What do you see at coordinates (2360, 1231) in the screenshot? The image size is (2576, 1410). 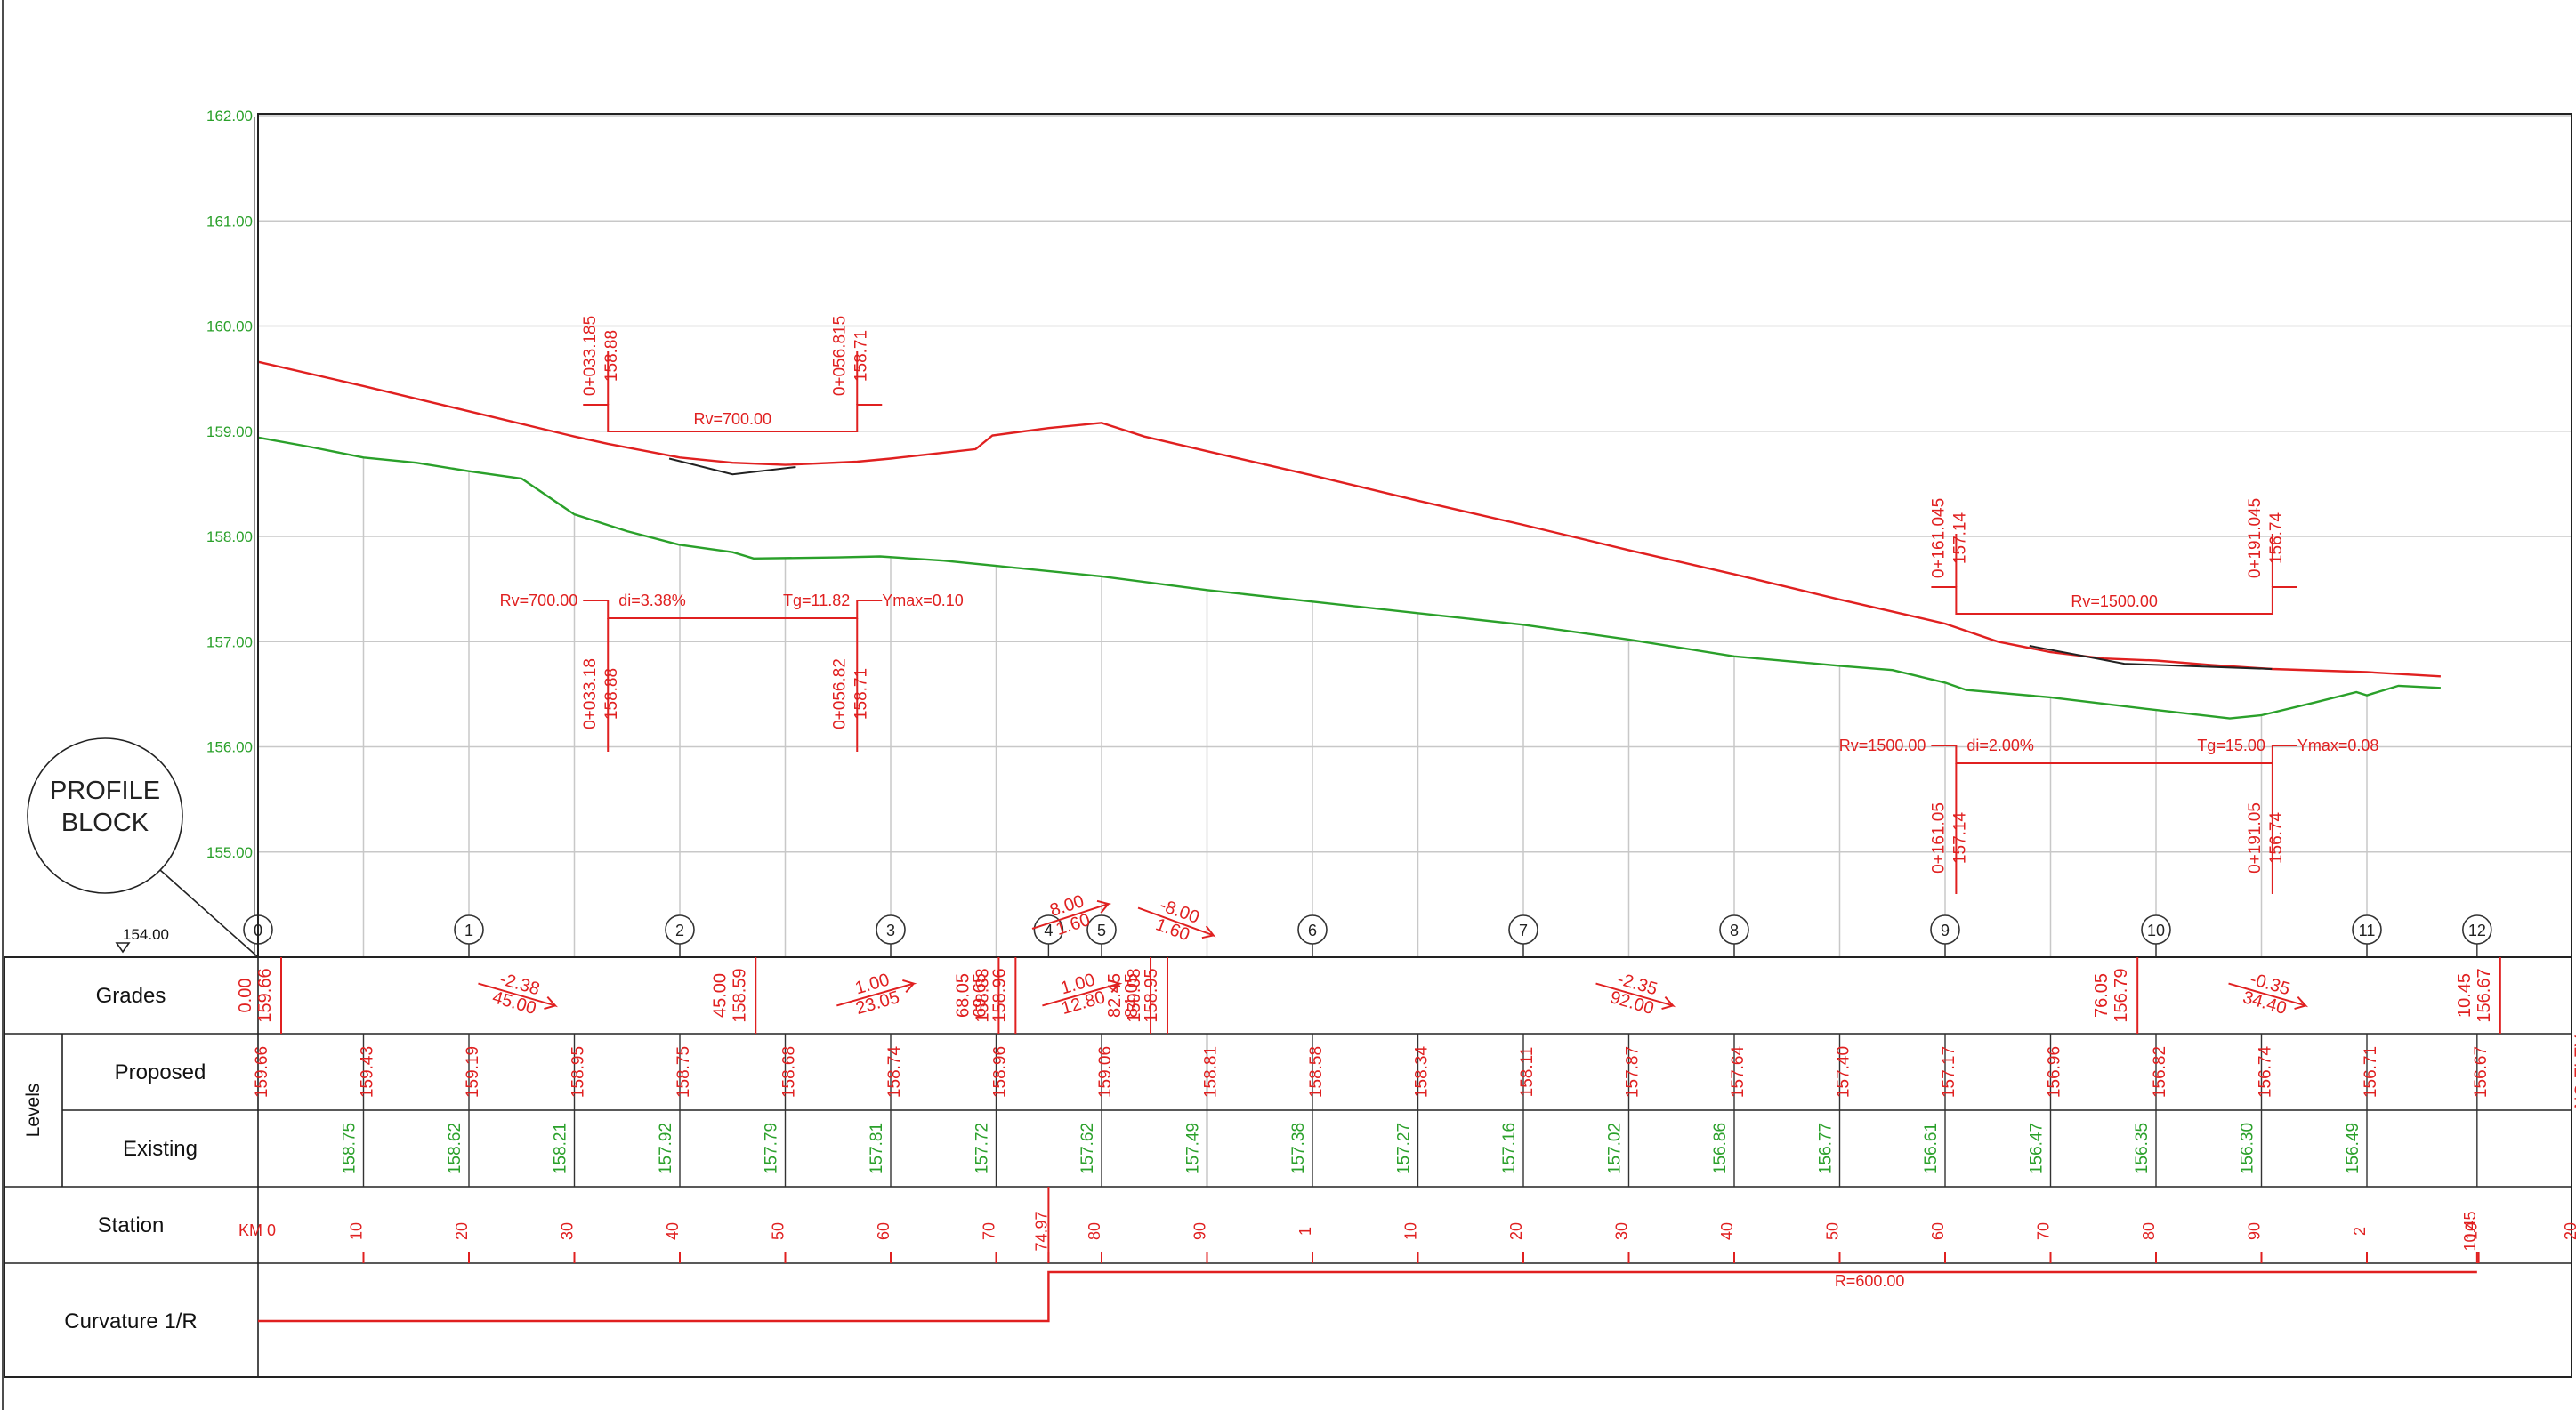 I see `station-label: 2` at bounding box center [2360, 1231].